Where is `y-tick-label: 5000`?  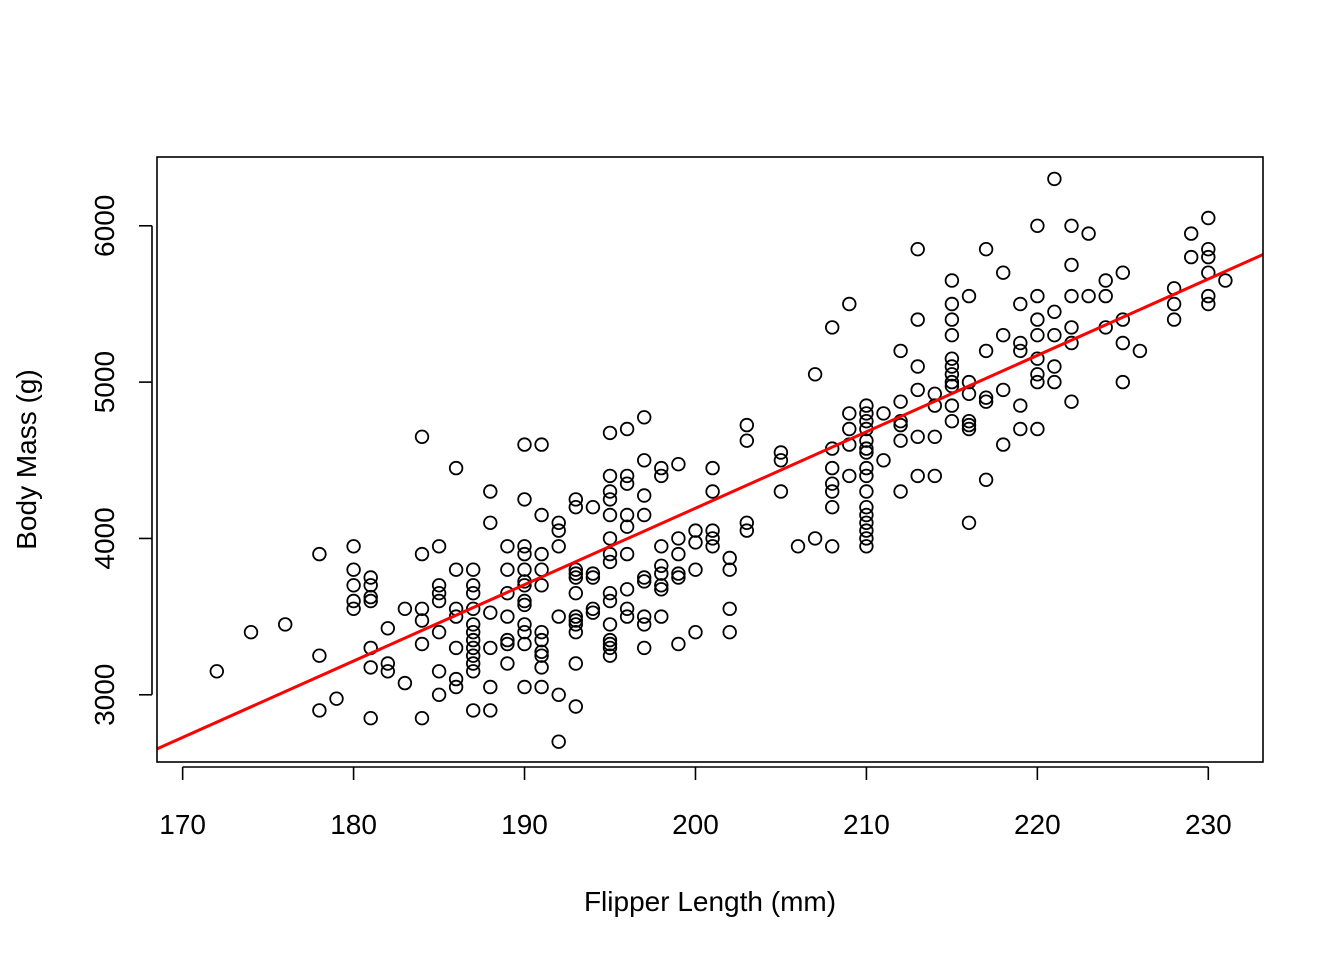 y-tick-label: 5000 is located at coordinates (104, 382).